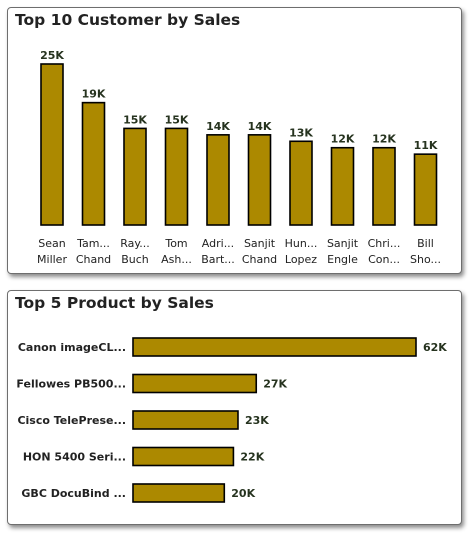 The image size is (473, 535). Describe the element at coordinates (259, 259) in the screenshot. I see `customer-category-label-6-line-2: Chand` at that location.